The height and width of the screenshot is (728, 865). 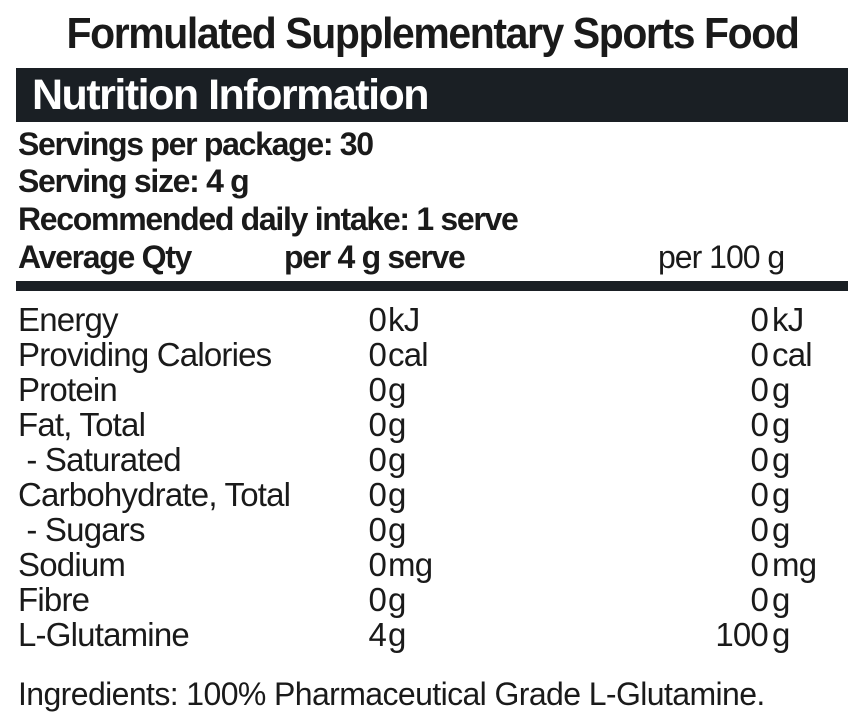 What do you see at coordinates (432, 95) in the screenshot?
I see `nutrition-header: Nutrition Information` at bounding box center [432, 95].